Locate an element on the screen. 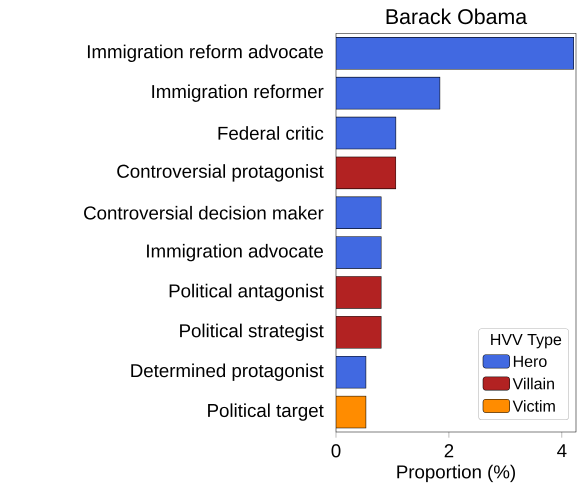 This screenshot has width=586, height=504. x-tick-label: 2 is located at coordinates (449, 451).